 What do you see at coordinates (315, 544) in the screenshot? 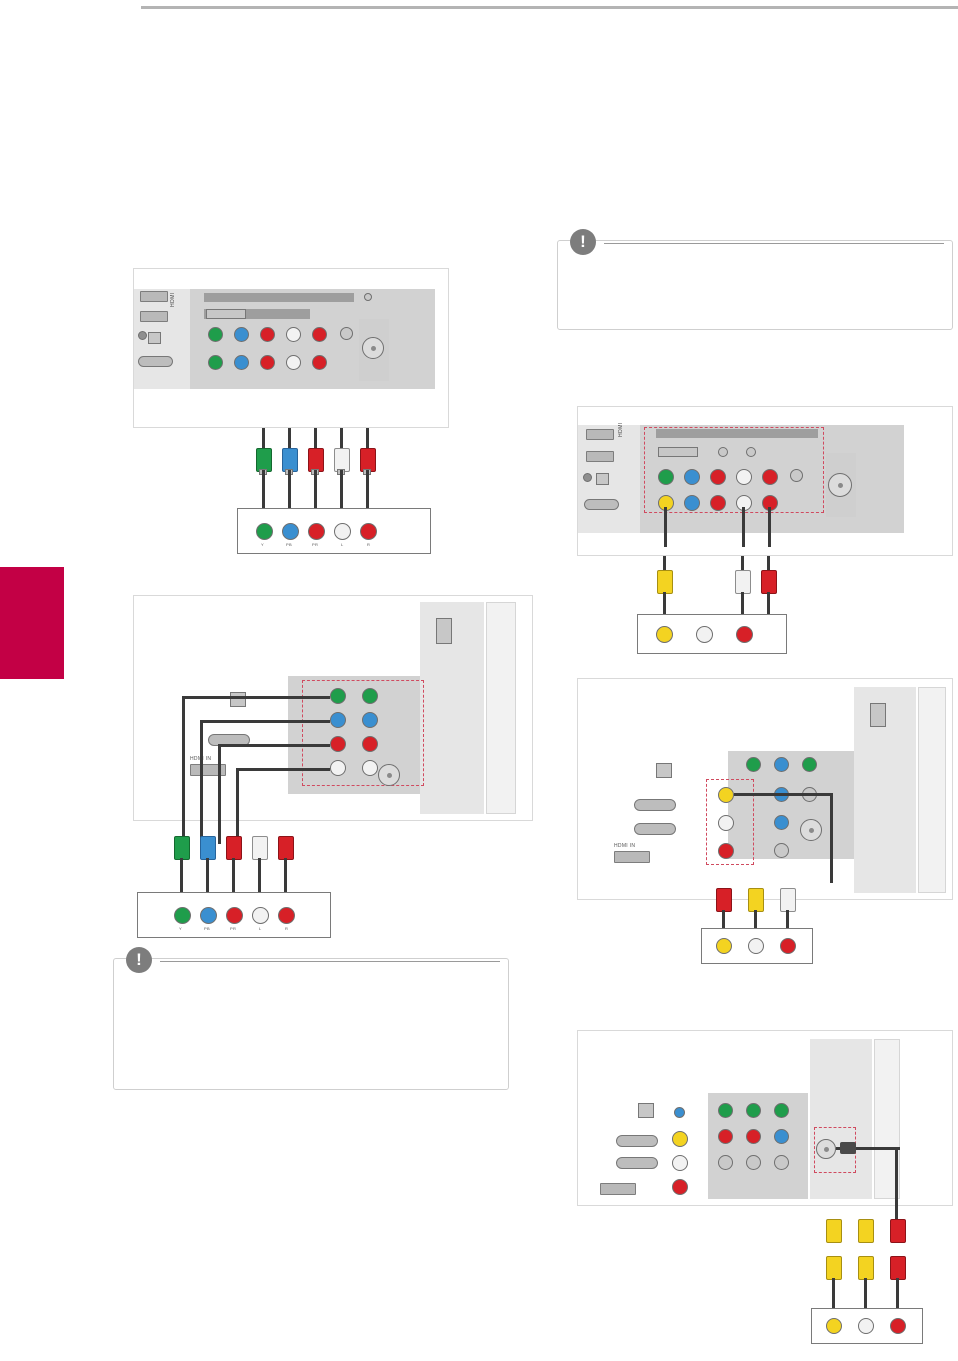
I see `device-pr-label: PR` at bounding box center [315, 544].